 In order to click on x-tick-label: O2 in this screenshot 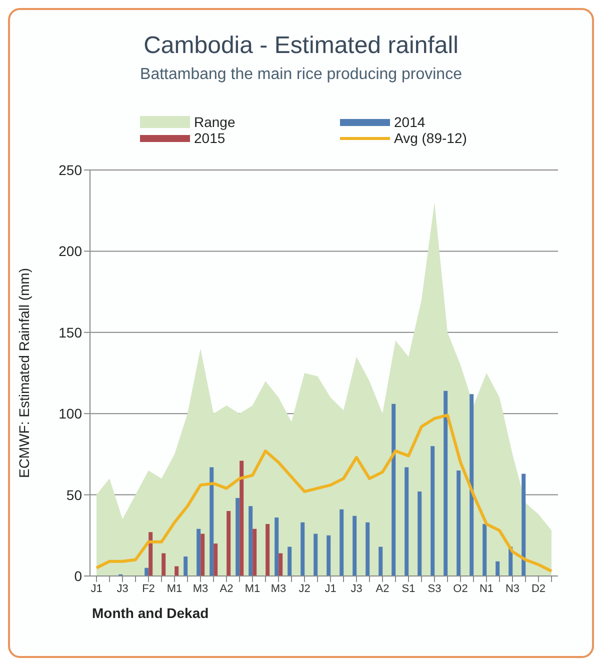, I will do `click(460, 588)`.